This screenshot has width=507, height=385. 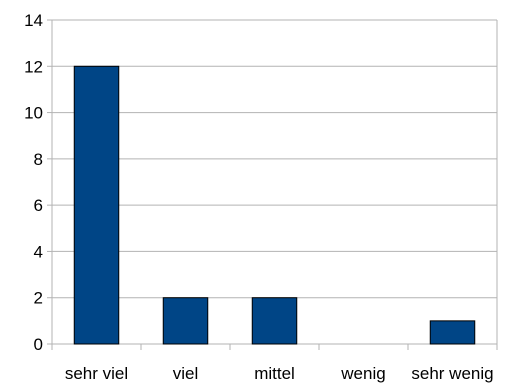 What do you see at coordinates (38, 251) in the screenshot?
I see `y-tick-label: 4` at bounding box center [38, 251].